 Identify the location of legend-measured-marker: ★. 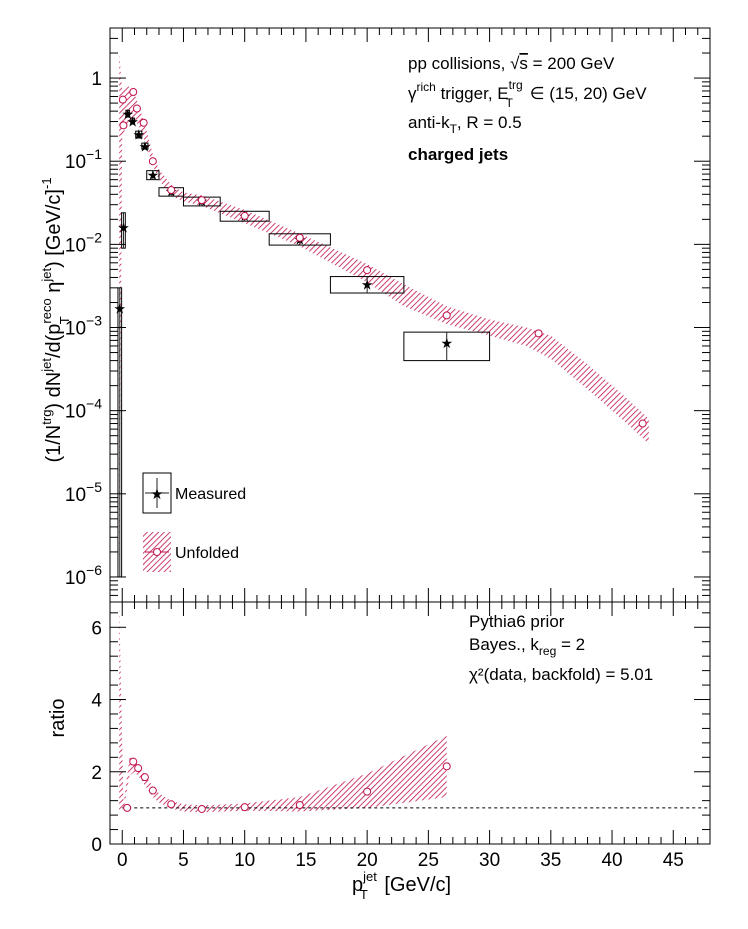
(156, 494).